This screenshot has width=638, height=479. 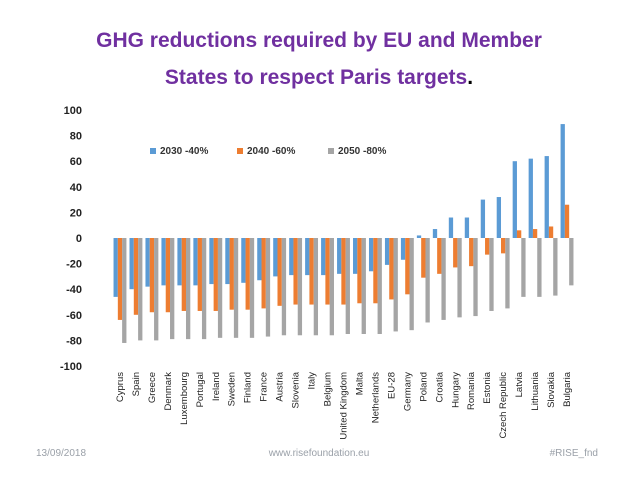 I want to click on bar-2040-romania, so click(x=471, y=252).